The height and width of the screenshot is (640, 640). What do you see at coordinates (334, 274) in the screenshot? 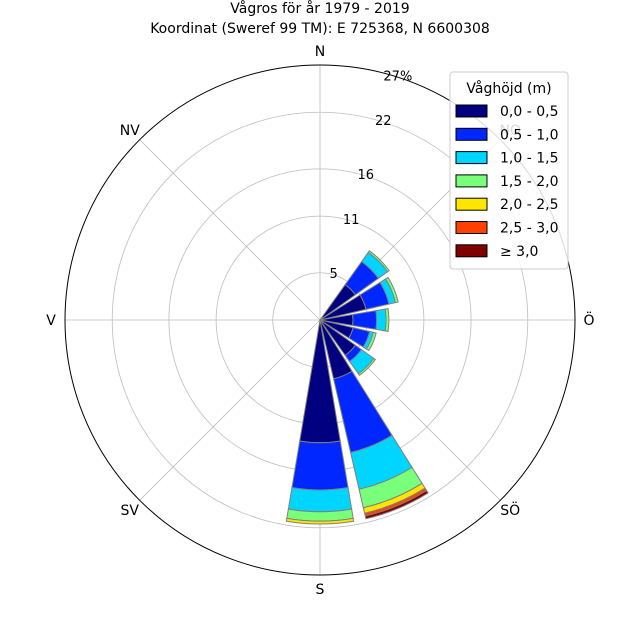
I see `radial-tick-label: 5` at bounding box center [334, 274].